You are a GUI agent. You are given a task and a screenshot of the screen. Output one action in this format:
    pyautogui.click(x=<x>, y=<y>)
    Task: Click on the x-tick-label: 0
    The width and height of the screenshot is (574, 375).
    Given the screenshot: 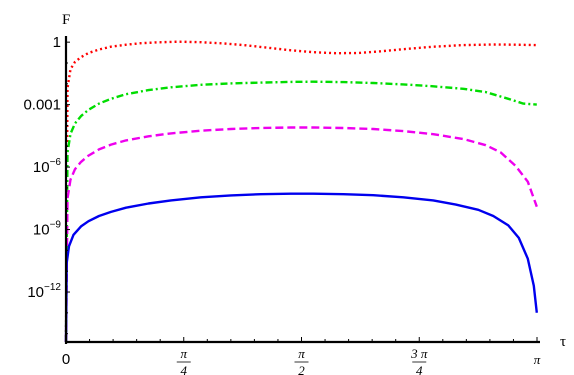 What is the action you would take?
    pyautogui.click(x=66, y=359)
    